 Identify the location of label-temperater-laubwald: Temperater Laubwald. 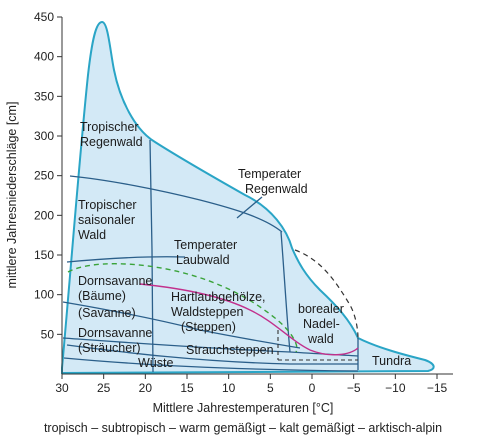
(207, 252).